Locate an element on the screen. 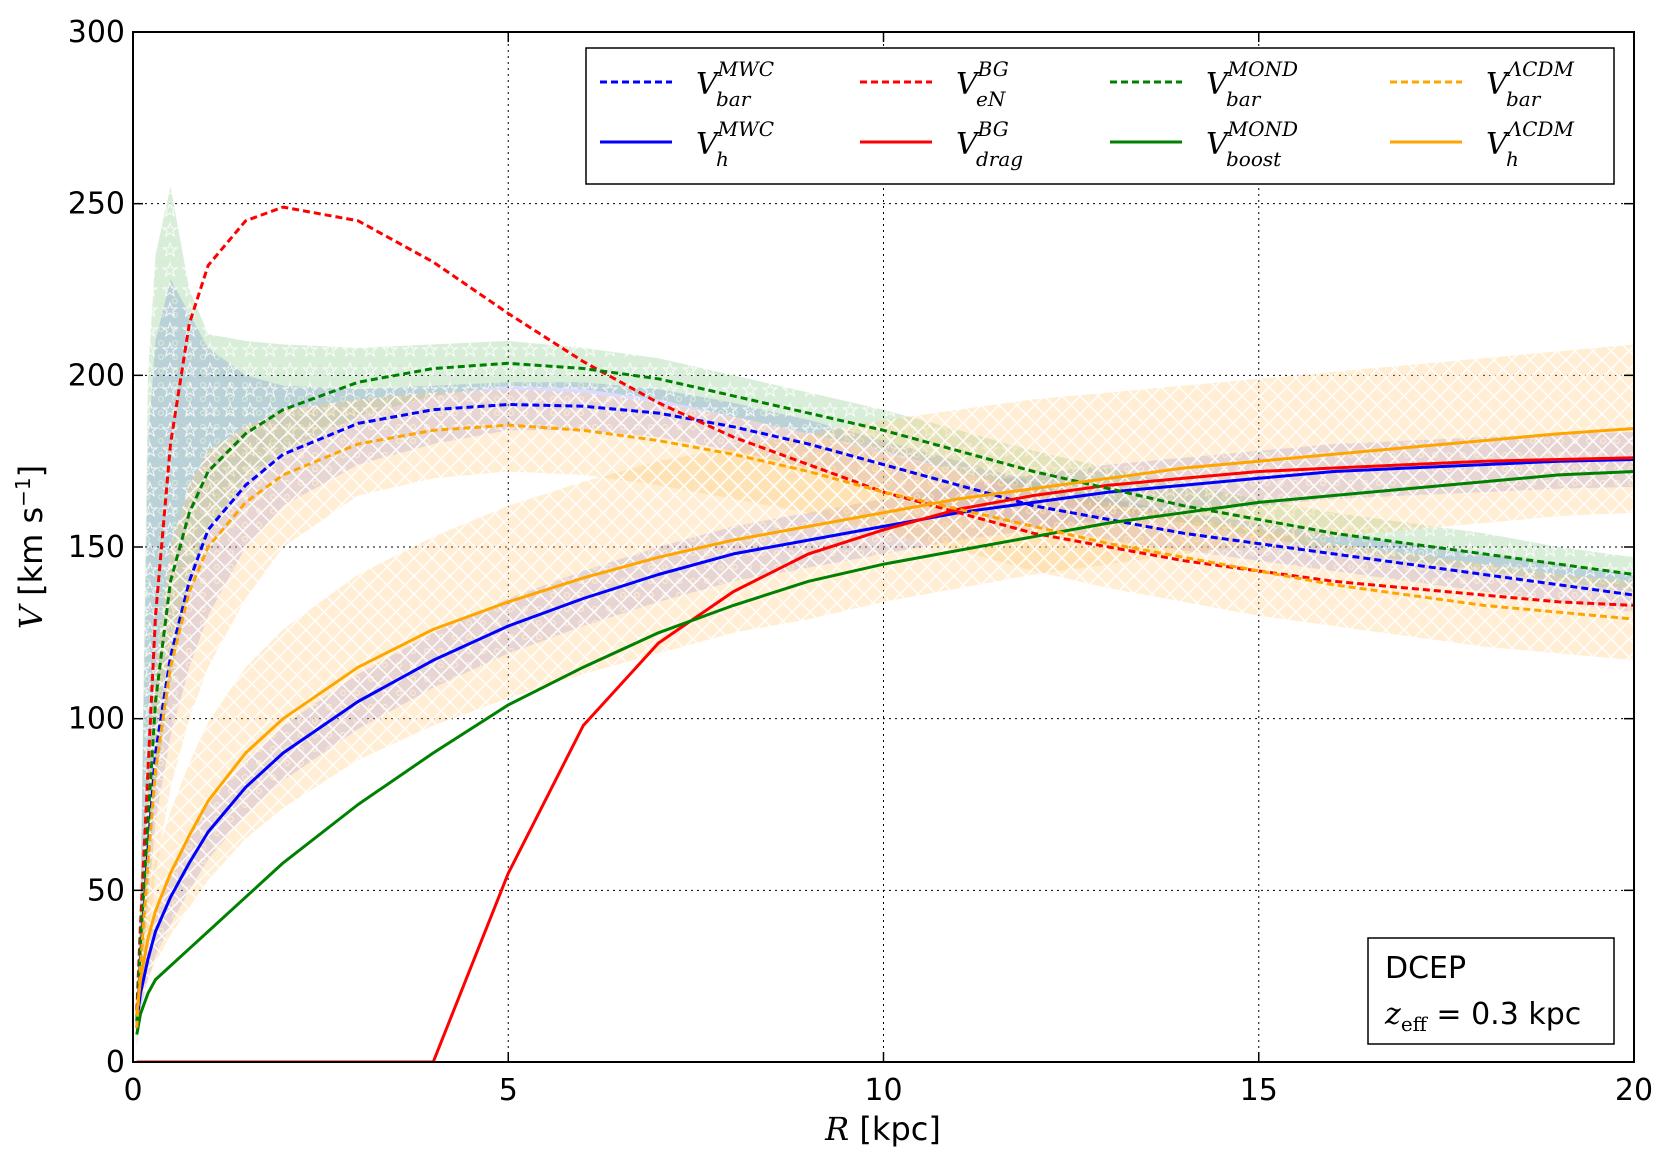 The height and width of the screenshot is (1159, 1661). y-tick-label: 100 is located at coordinates (96, 719).